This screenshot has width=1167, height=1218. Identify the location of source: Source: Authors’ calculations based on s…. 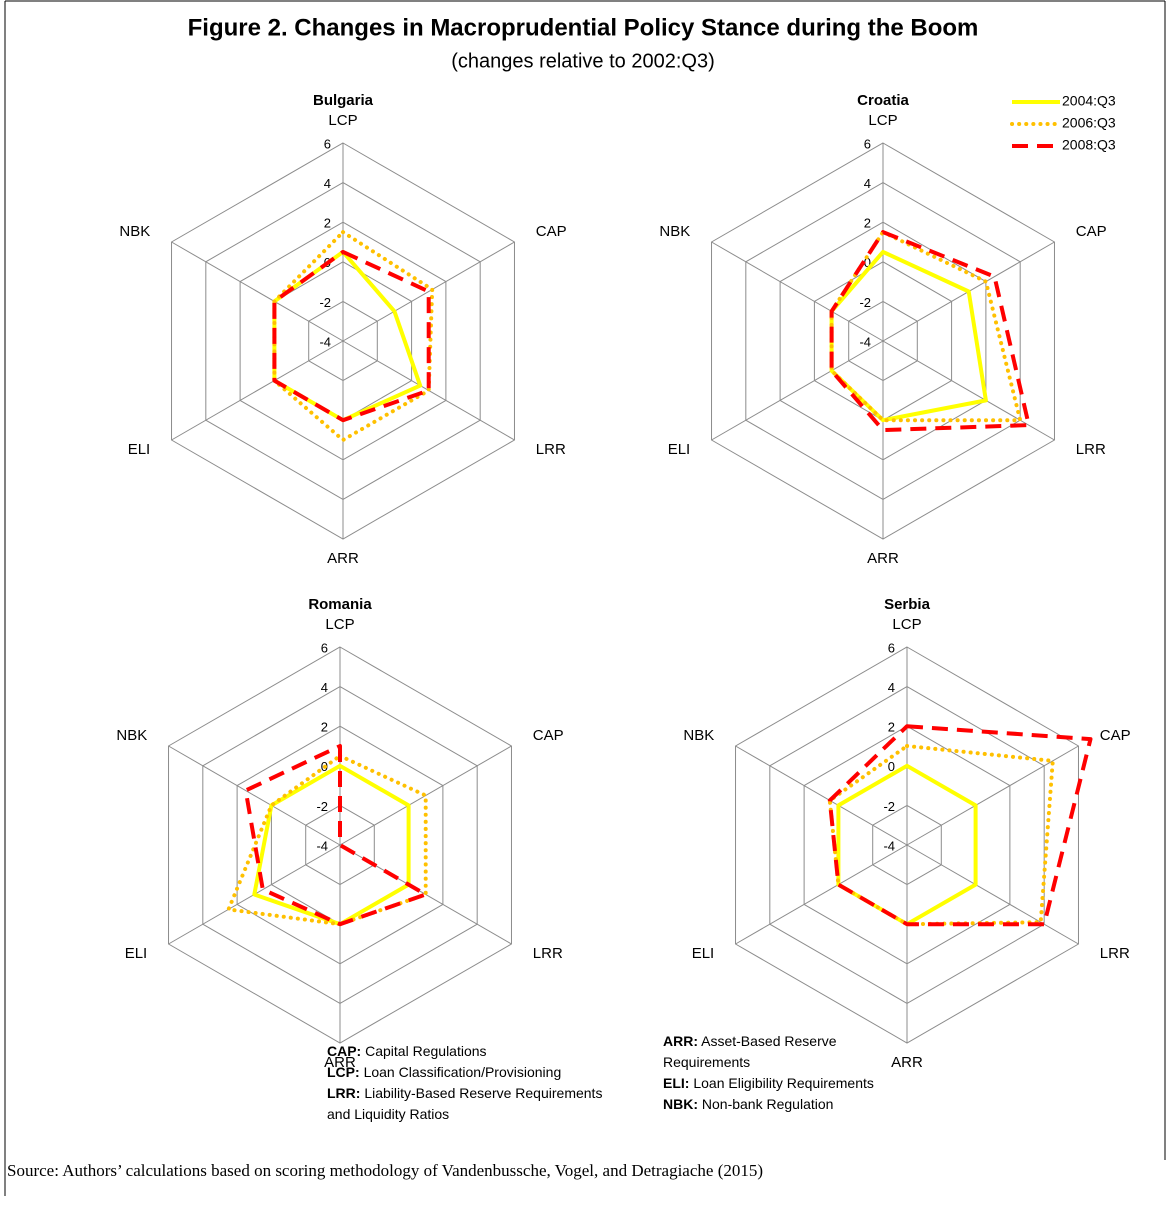
(385, 1170).